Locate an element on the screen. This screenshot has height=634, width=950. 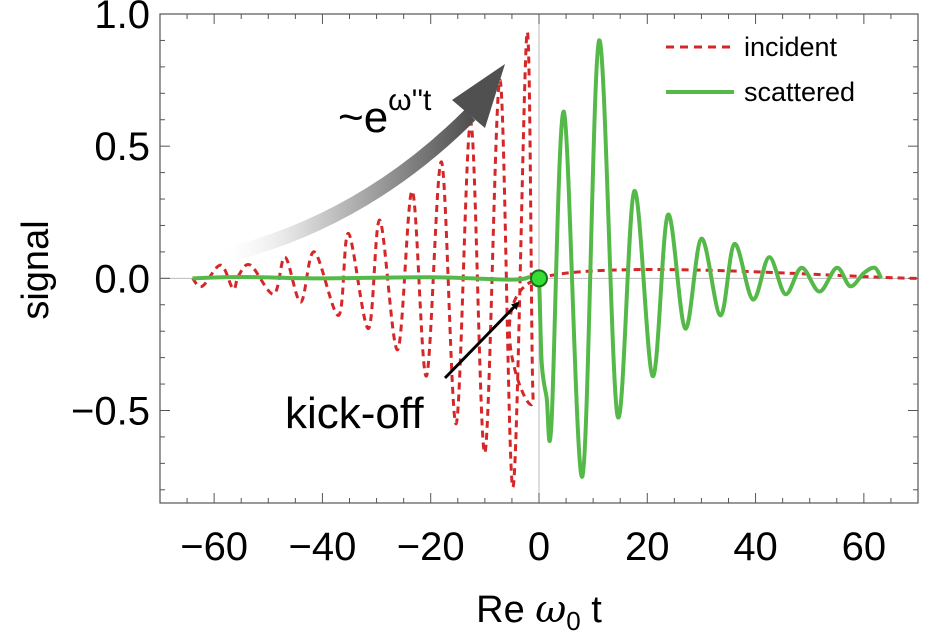
y-axis-label: signal is located at coordinates (36, 269).